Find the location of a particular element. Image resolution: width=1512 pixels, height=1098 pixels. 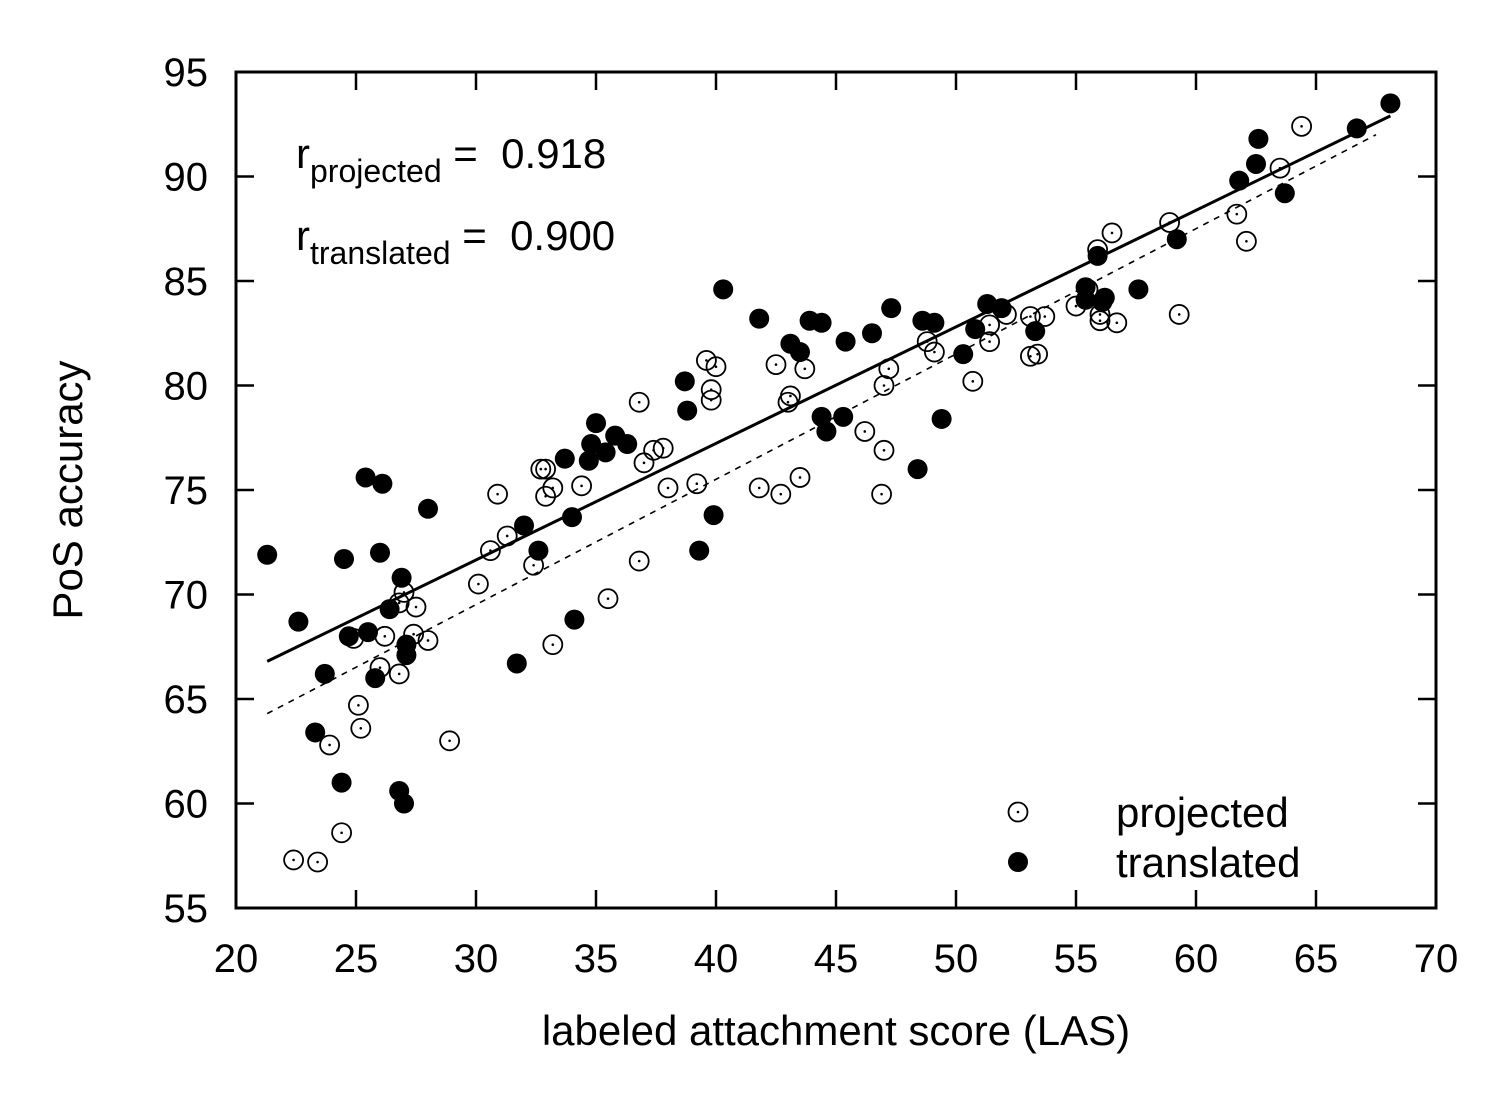

x-axis-label: labeled attachment score (LAS) is located at coordinates (836, 1030).